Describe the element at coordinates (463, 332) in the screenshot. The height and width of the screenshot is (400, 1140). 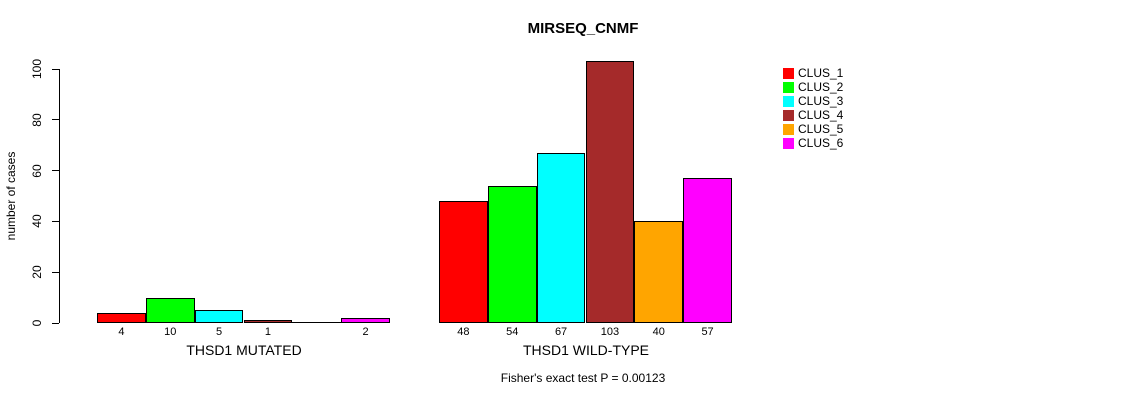
I see `bar-value-label: 48` at that location.